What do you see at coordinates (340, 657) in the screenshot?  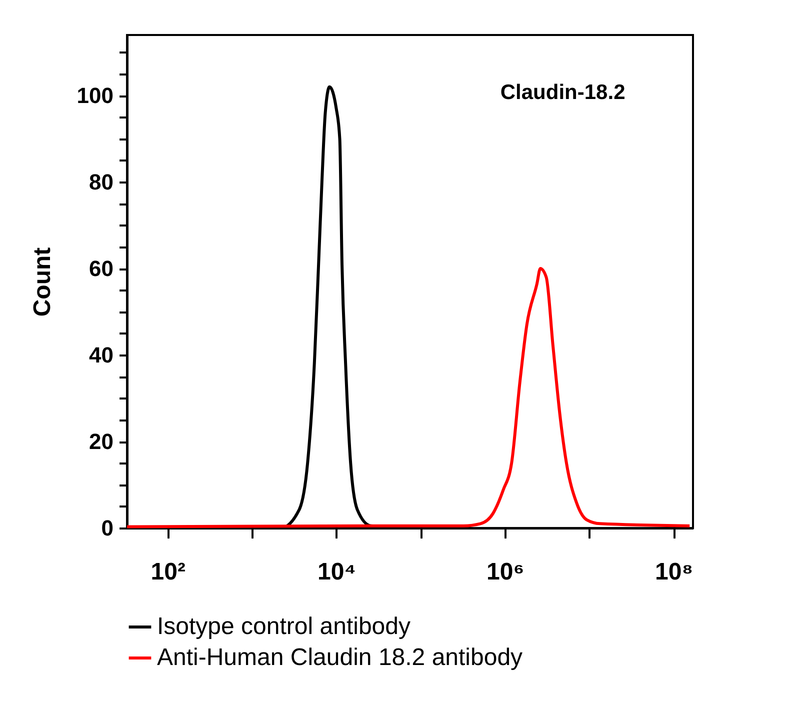 I see `legend-label: Anti-Human Claudin 18.2 antibody` at bounding box center [340, 657].